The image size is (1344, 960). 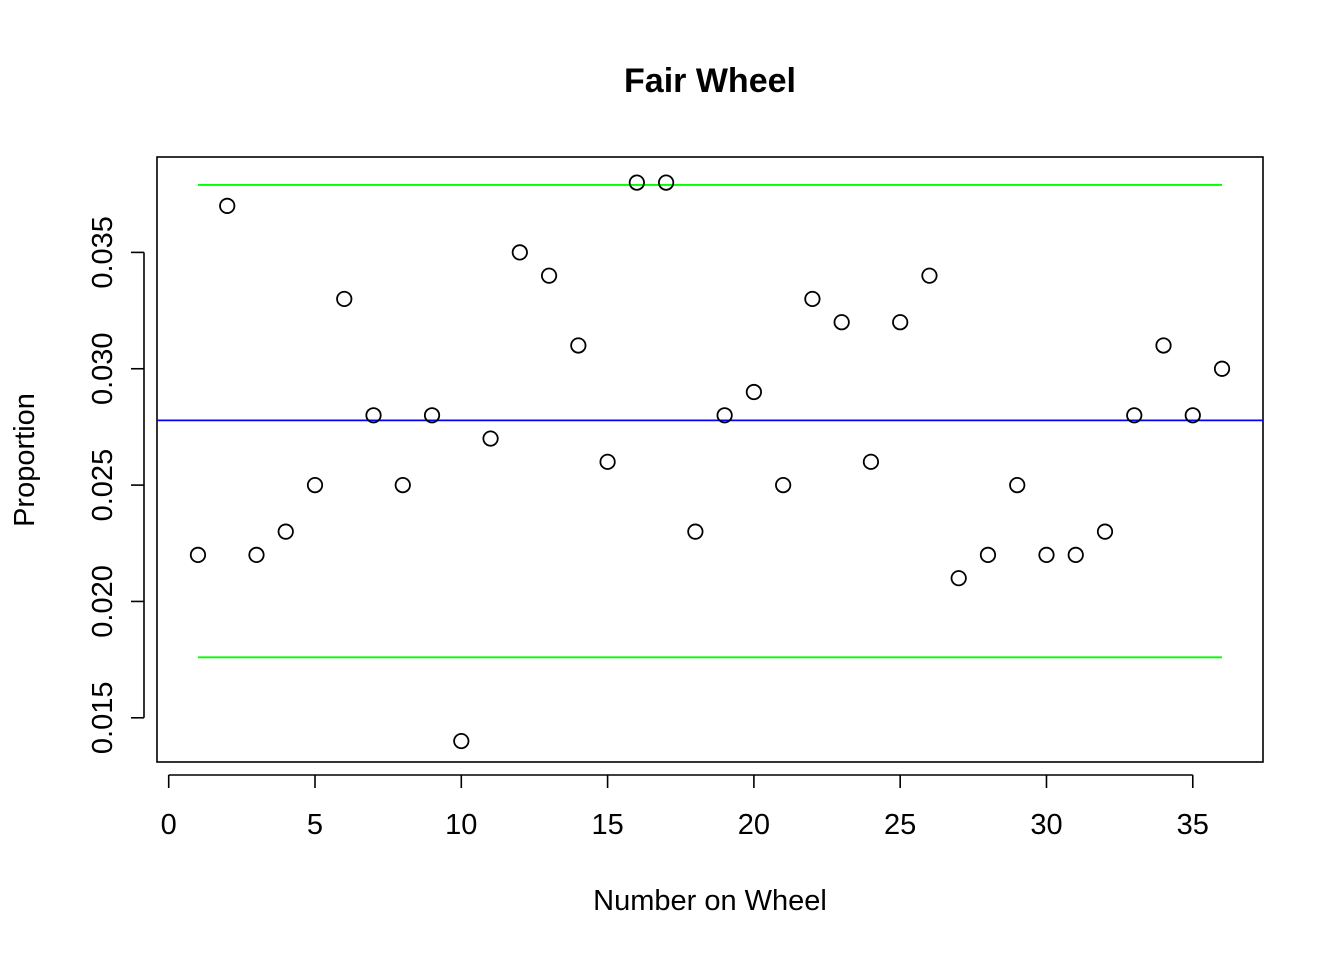 I want to click on x-tick-label: 25, so click(x=900, y=825).